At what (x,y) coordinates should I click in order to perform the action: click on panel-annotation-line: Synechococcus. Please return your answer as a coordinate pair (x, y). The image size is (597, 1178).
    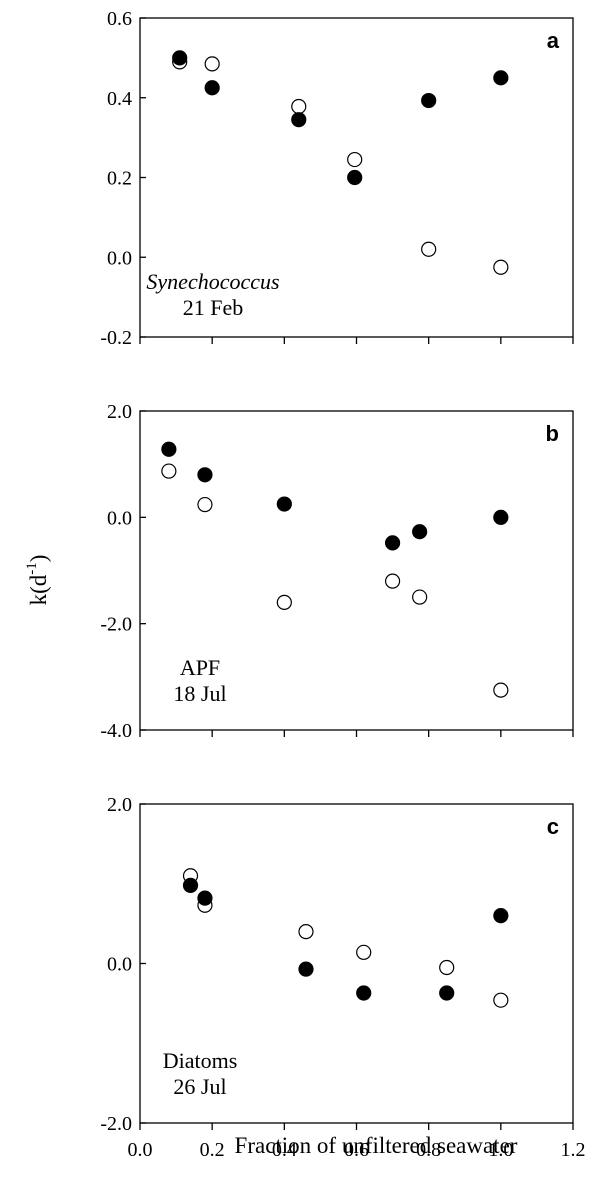
    Looking at the image, I should click on (212, 281).